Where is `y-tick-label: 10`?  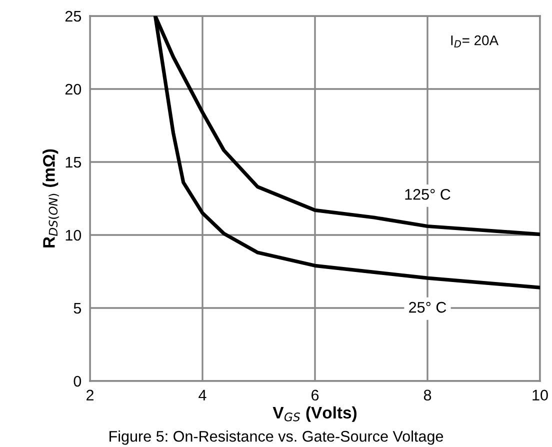
y-tick-label: 10 is located at coordinates (74, 235).